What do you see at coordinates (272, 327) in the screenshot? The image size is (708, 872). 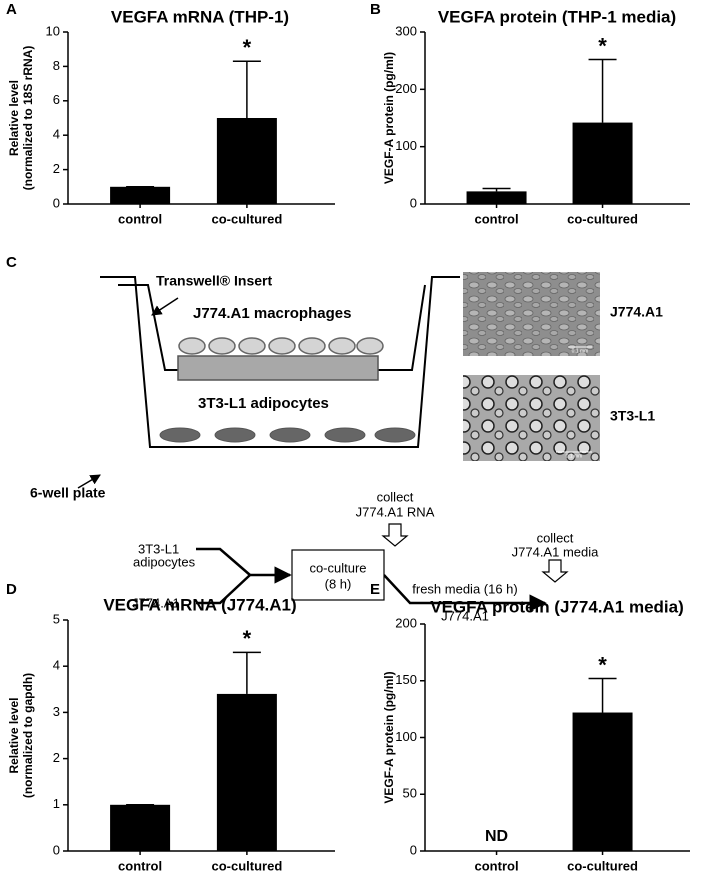 I see `insert-outline` at bounding box center [272, 327].